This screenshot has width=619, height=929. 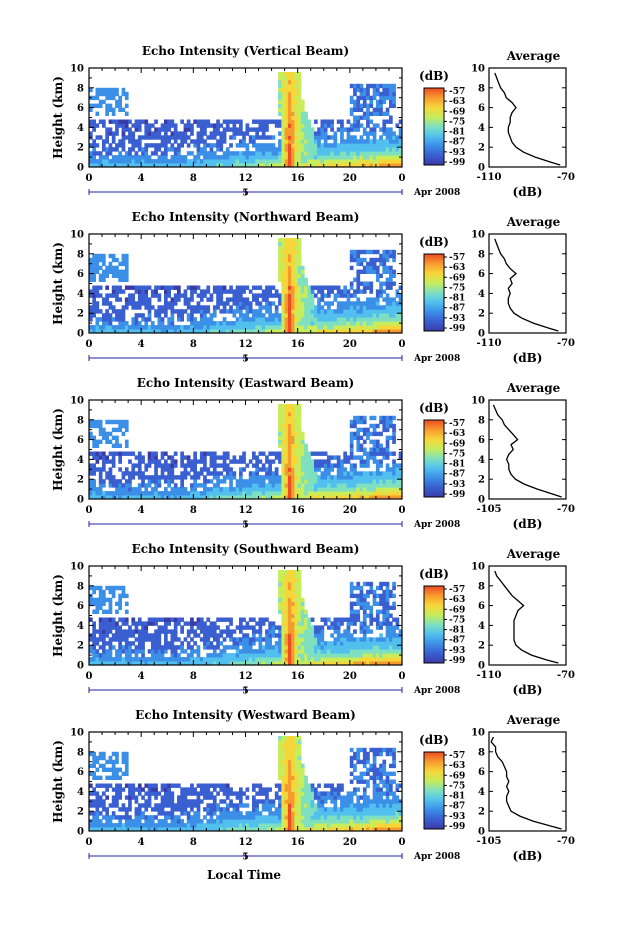 What do you see at coordinates (141, 510) in the screenshot?
I see `x-tick-label: 4` at bounding box center [141, 510].